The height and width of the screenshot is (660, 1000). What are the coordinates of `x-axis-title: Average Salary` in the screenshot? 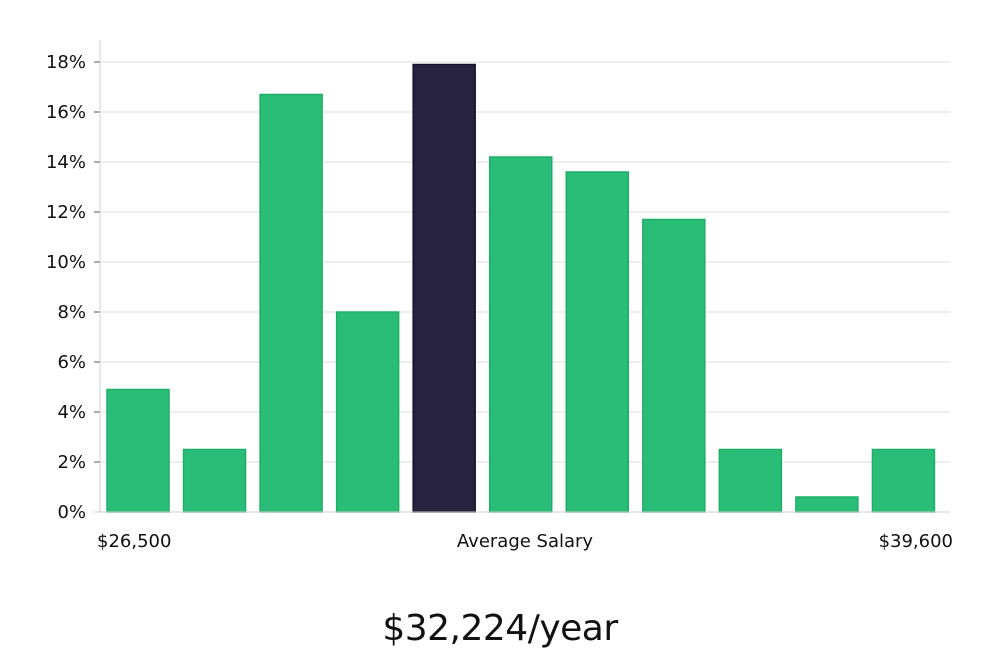 It's located at (525, 541).